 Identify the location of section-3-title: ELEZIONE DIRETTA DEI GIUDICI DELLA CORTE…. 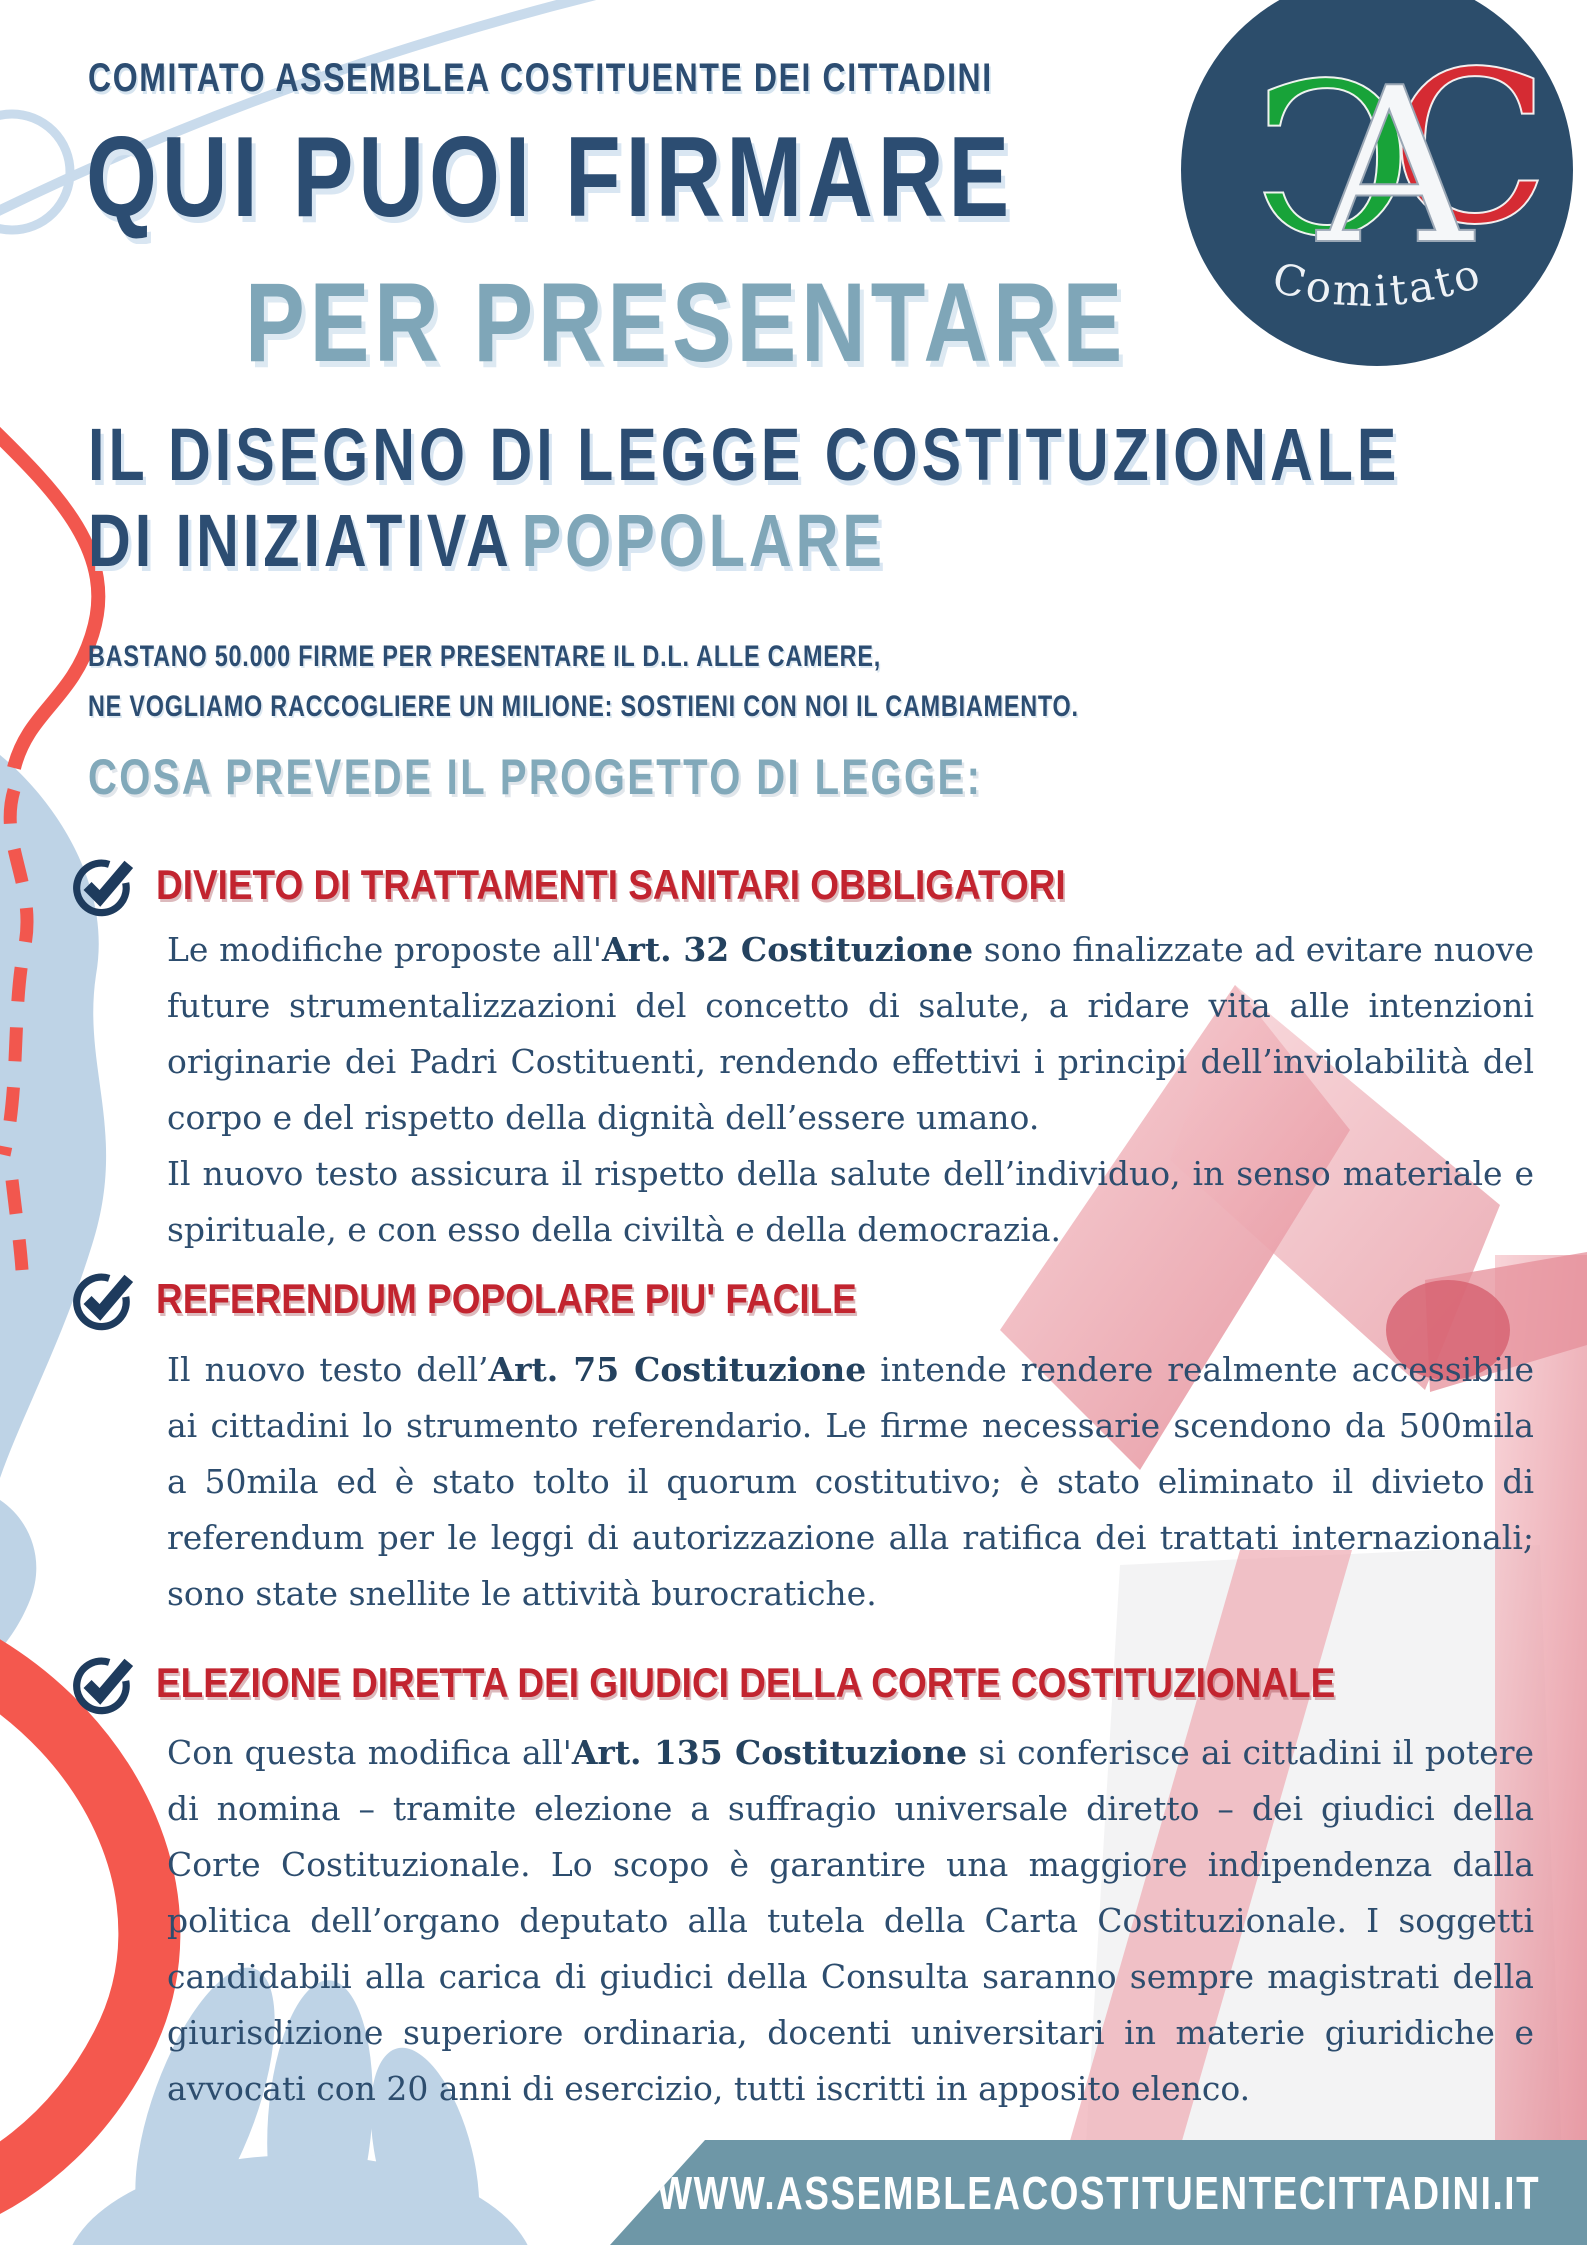
(746, 1682).